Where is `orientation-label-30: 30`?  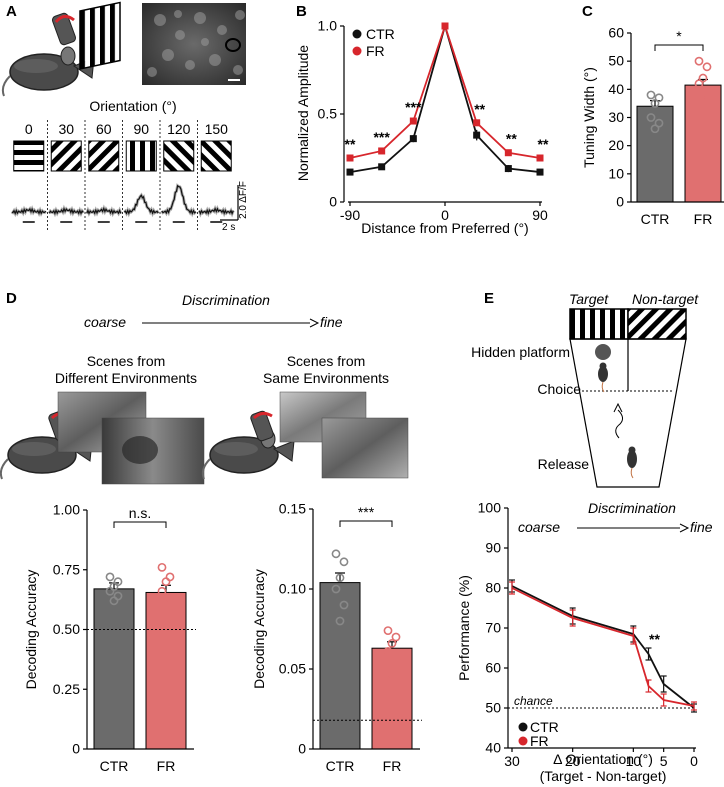
orientation-label-30: 30 is located at coordinates (66, 129).